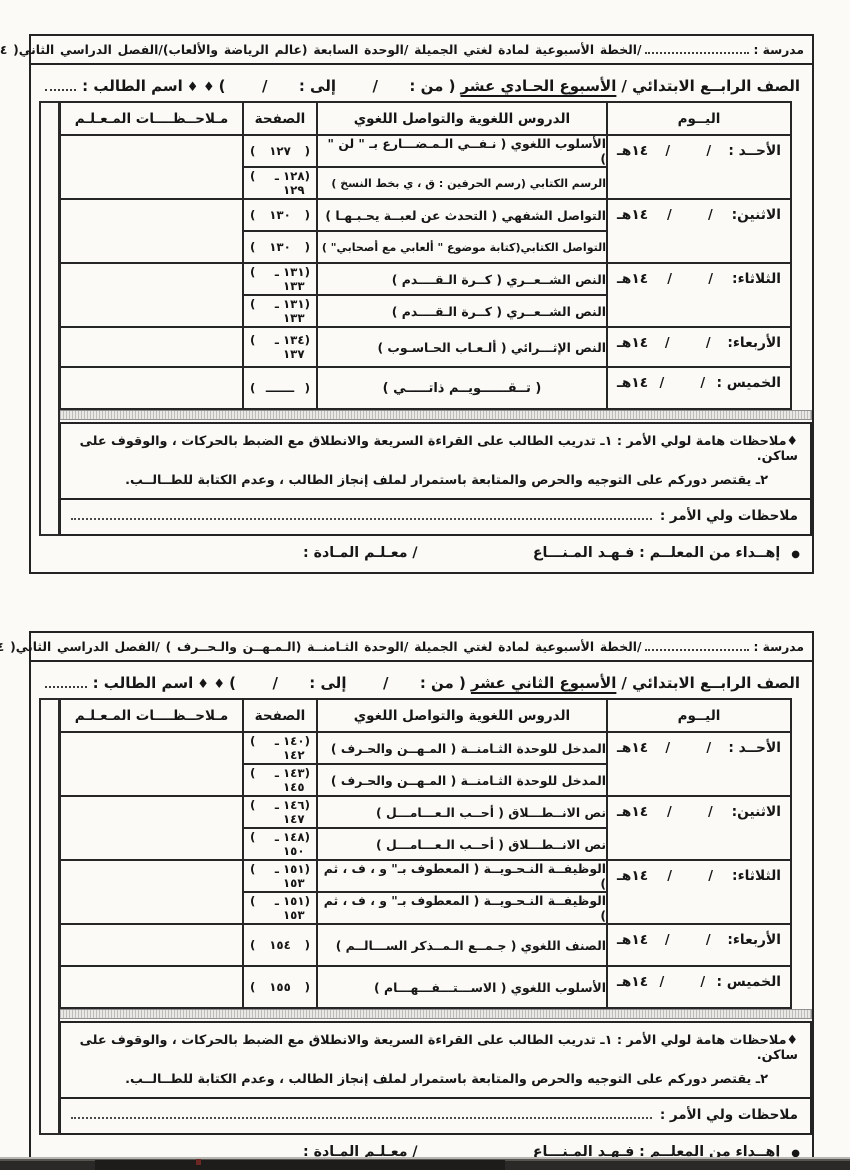 The height and width of the screenshot is (1170, 850). What do you see at coordinates (280, 844) in the screenshot?
I see `page-cell: (١٤٨ ـ ١٥٠)` at bounding box center [280, 844].